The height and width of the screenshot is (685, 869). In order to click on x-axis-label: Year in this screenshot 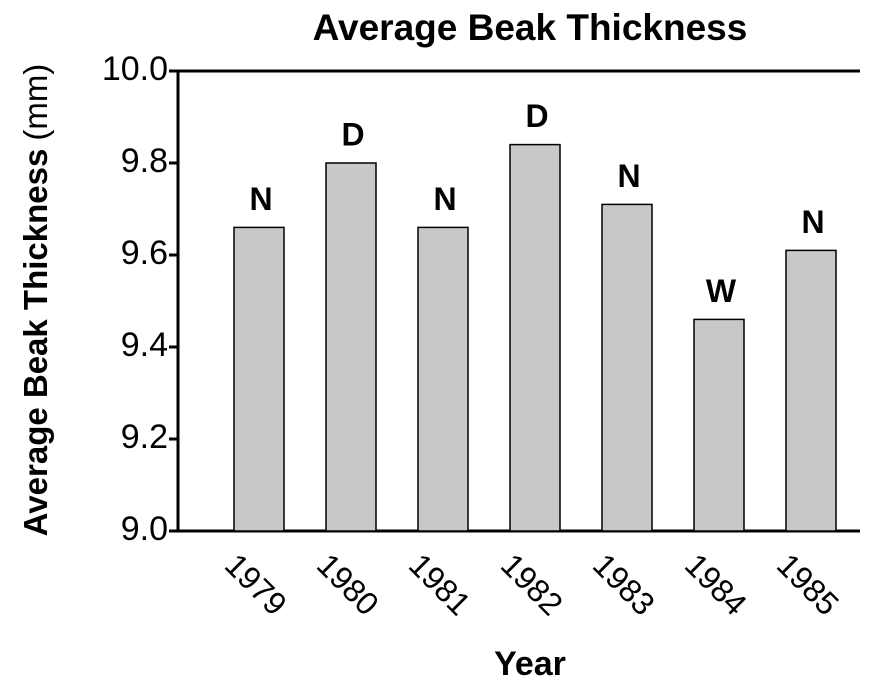, I will do `click(530, 664)`.